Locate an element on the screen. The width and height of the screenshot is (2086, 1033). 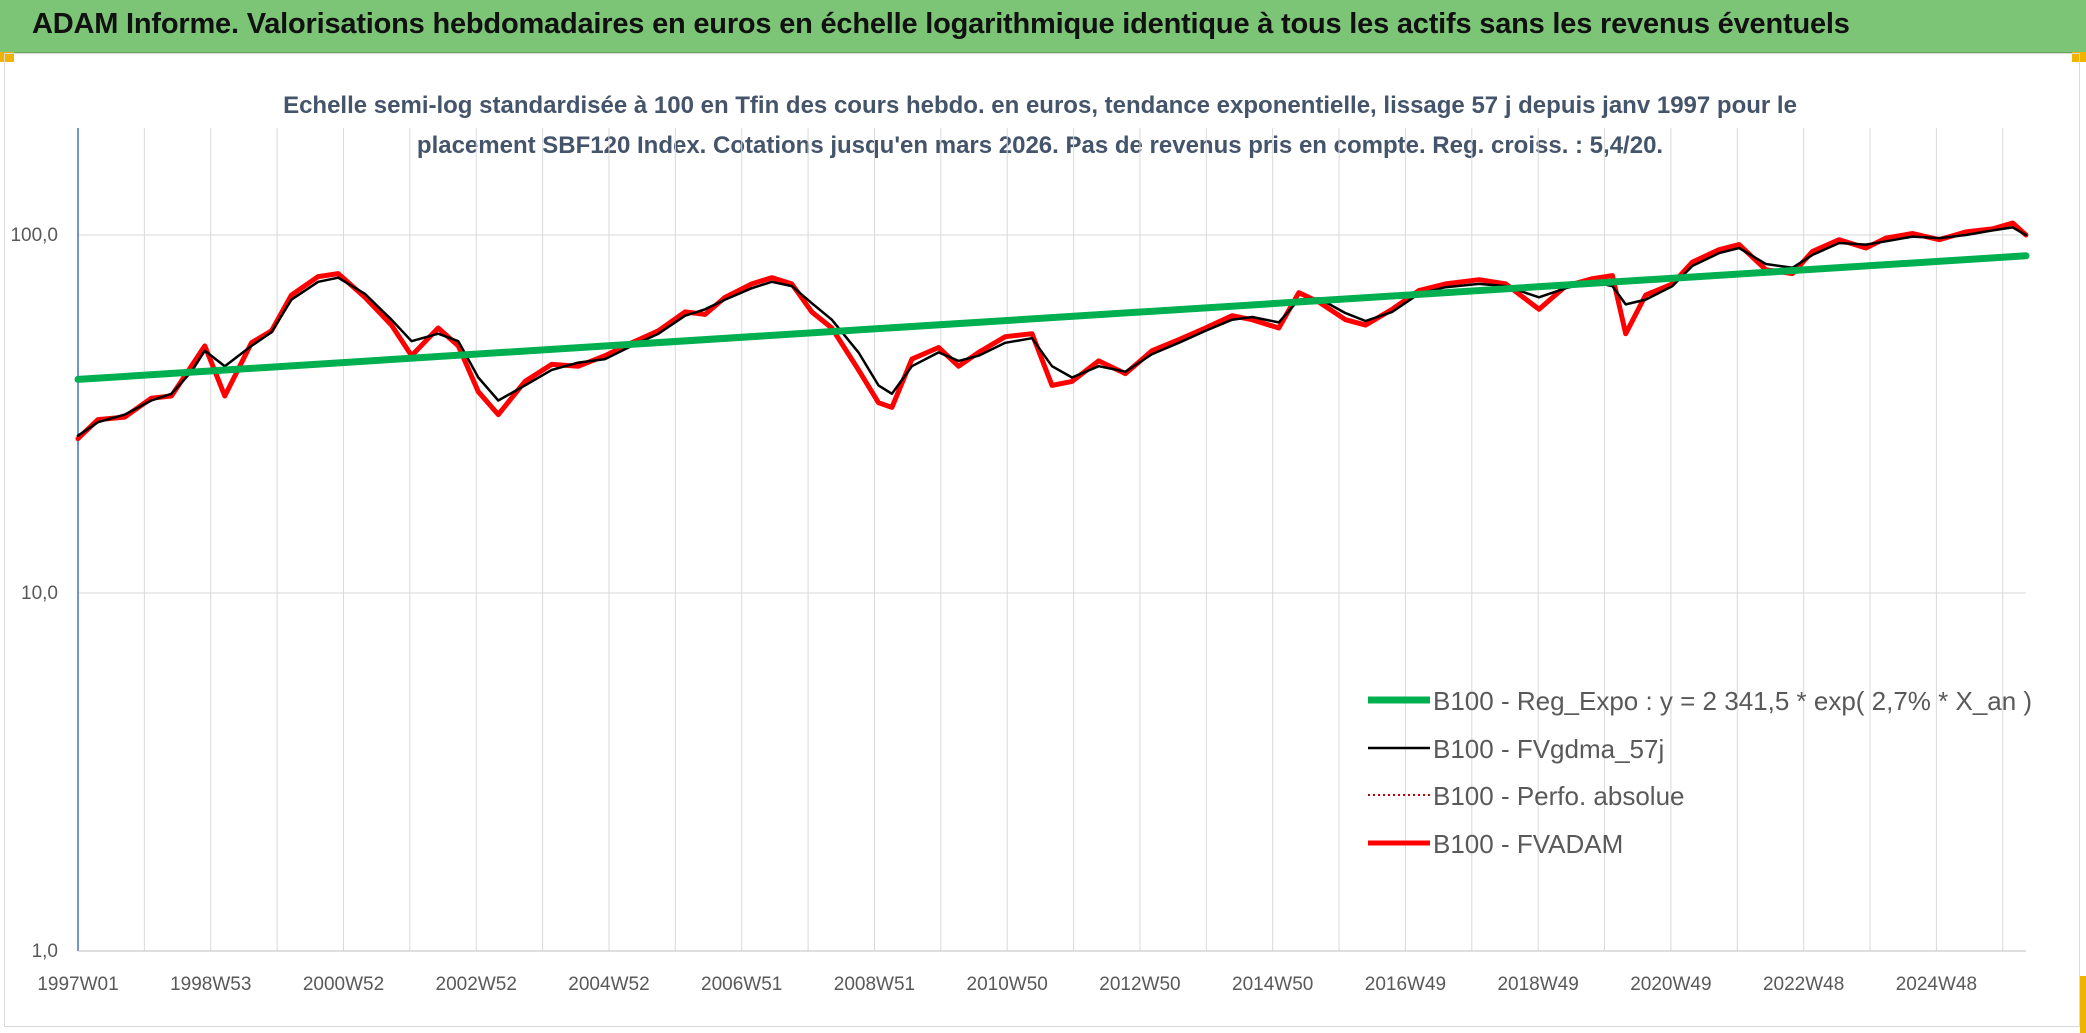
x-tick-label-14: 2024W48 is located at coordinates (1936, 984).